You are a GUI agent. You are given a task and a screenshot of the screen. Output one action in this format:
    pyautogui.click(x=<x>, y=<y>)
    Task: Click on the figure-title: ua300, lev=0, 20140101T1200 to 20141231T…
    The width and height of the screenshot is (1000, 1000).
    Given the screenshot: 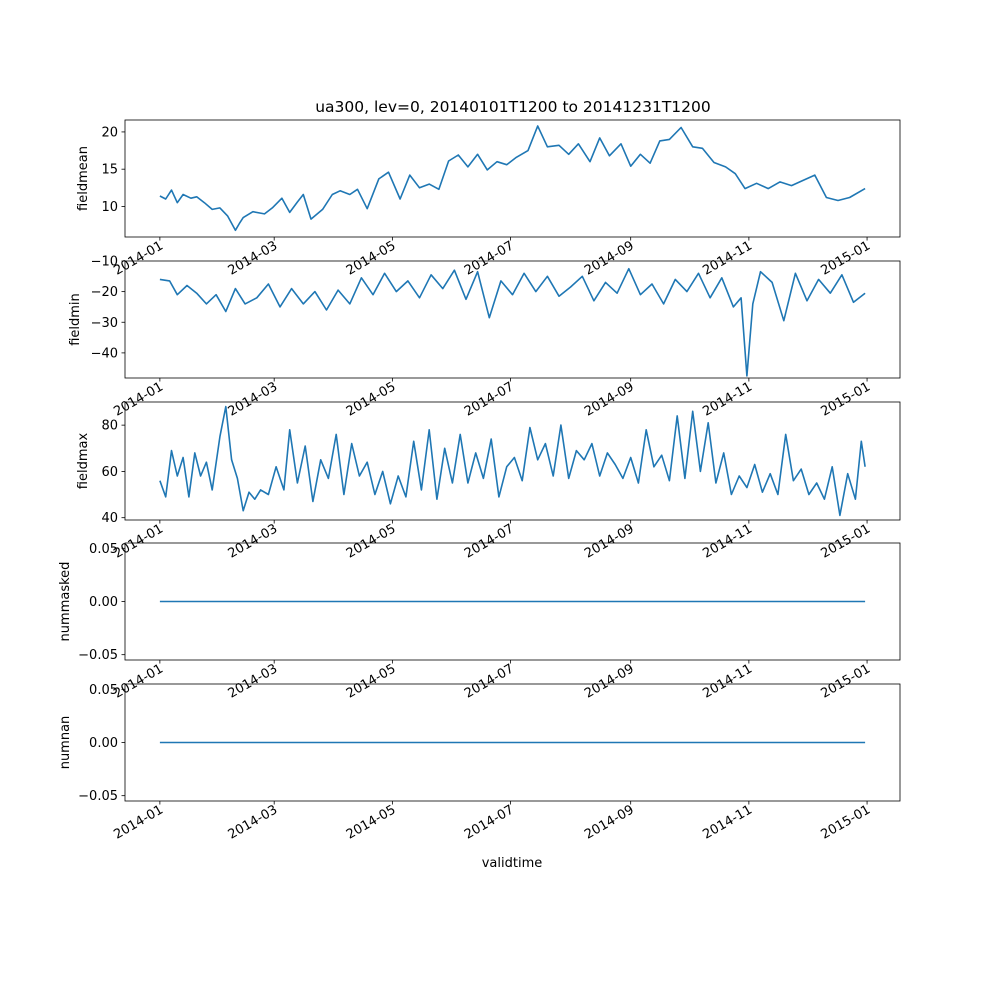 What is the action you would take?
    pyautogui.click(x=513, y=107)
    